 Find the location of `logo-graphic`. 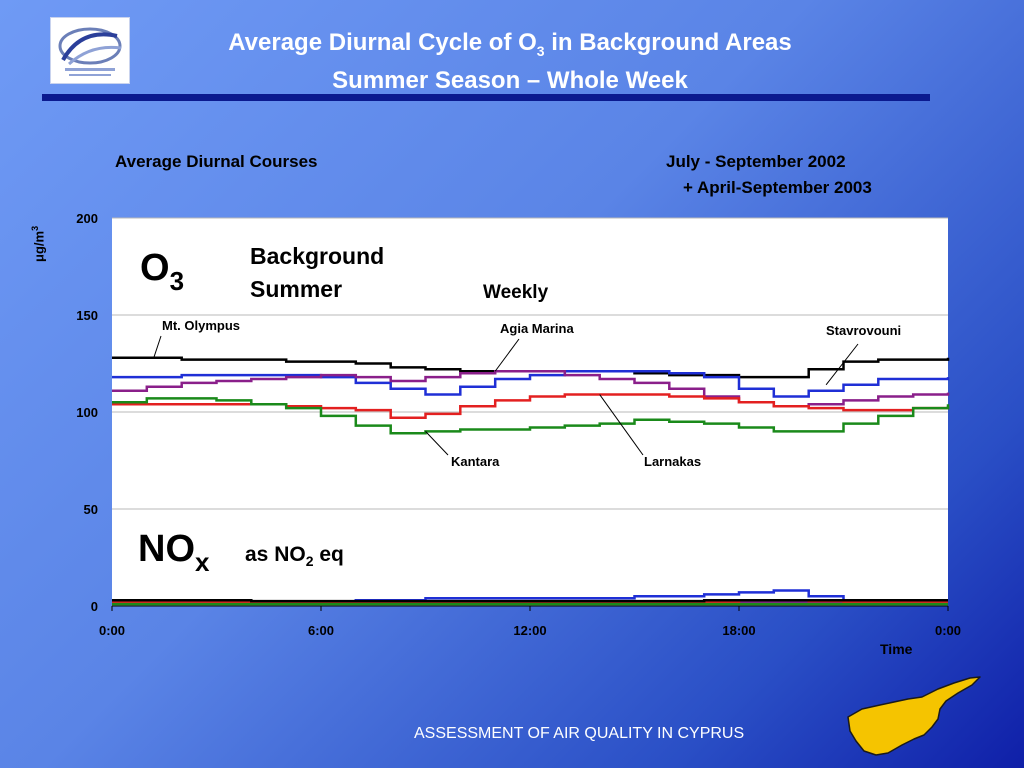

logo-graphic is located at coordinates (90, 51).